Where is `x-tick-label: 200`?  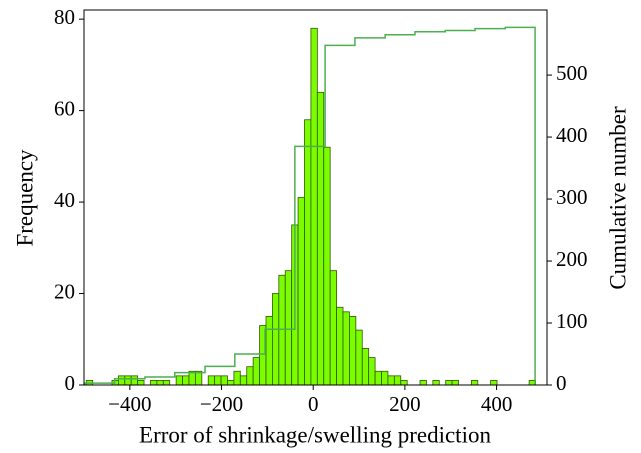 x-tick-label: 200 is located at coordinates (405, 404).